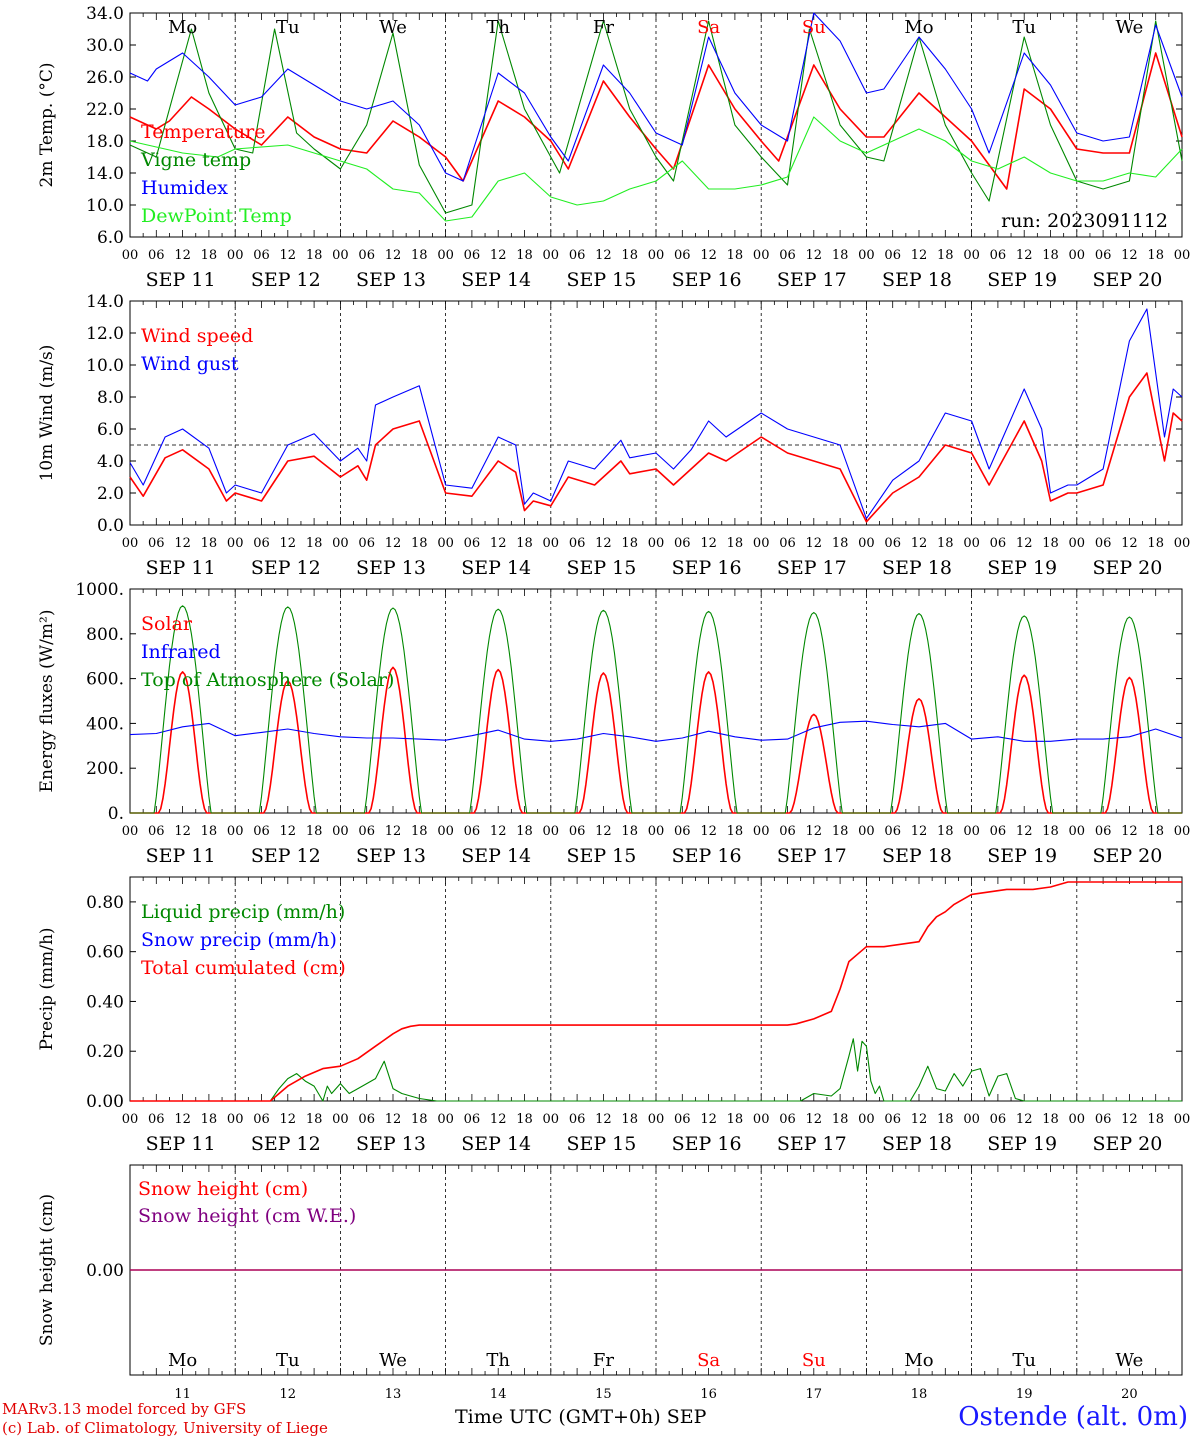 Image resolution: width=1194 pixels, height=1440 pixels. Describe the element at coordinates (814, 27) in the screenshot. I see `weekday-label-top: Su` at that location.